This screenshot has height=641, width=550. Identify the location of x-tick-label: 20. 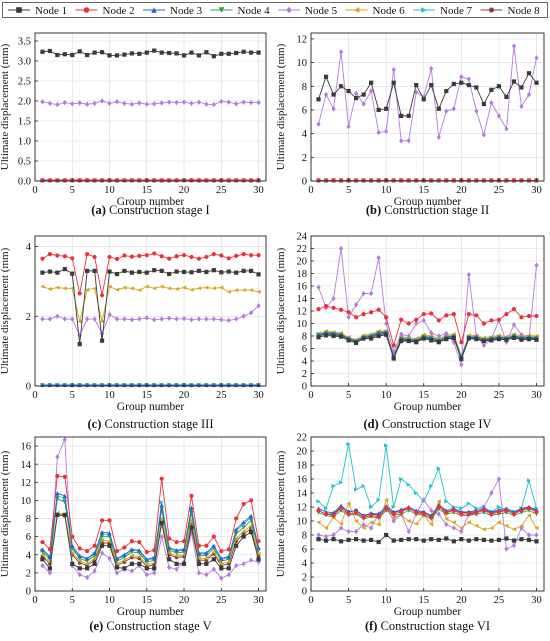
(461, 600).